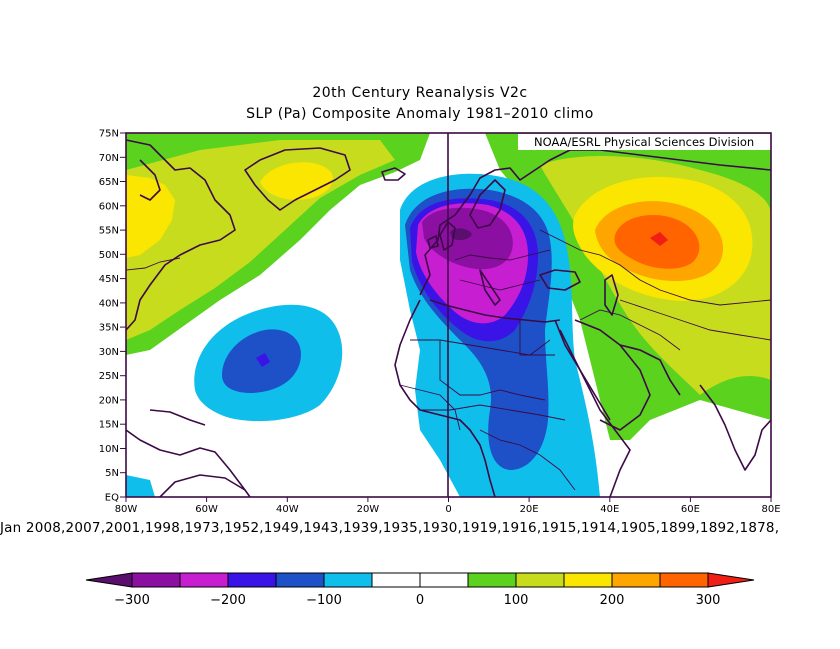 The height and width of the screenshot is (649, 840). Describe the element at coordinates (206, 509) in the screenshot. I see `x-label-60w: 60W` at that location.